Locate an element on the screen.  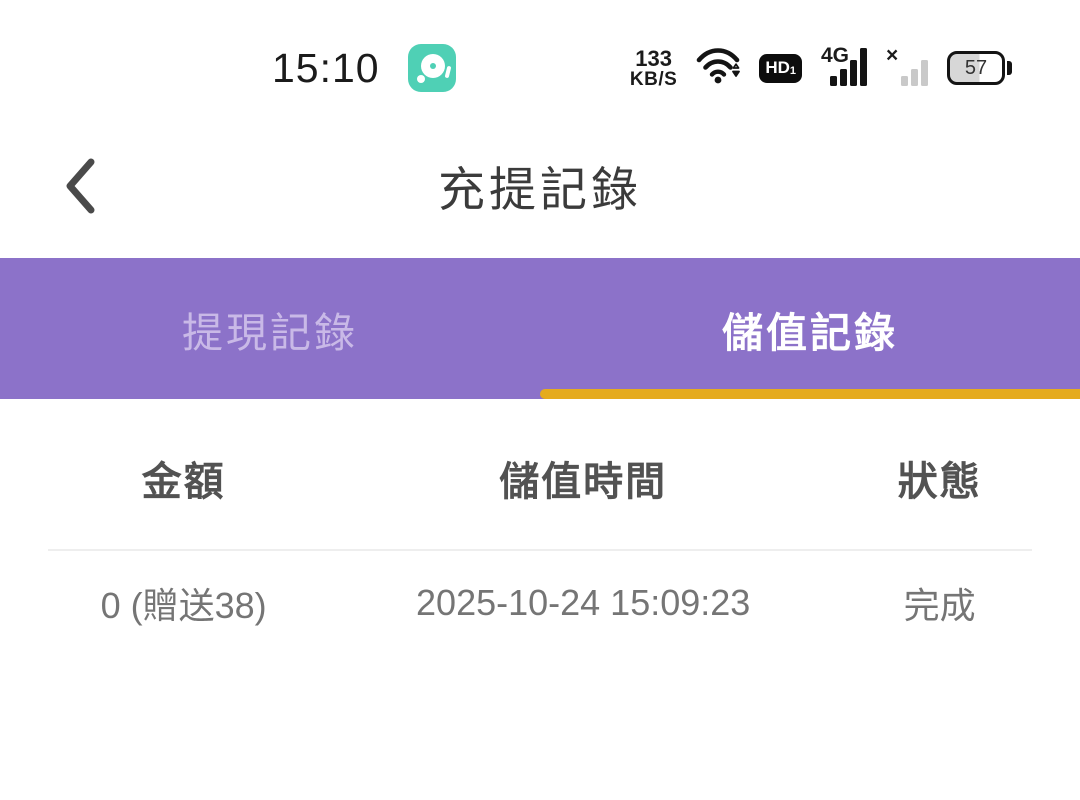
row-time: 2025-10-24 15:09:23 is located at coordinates (583, 602).